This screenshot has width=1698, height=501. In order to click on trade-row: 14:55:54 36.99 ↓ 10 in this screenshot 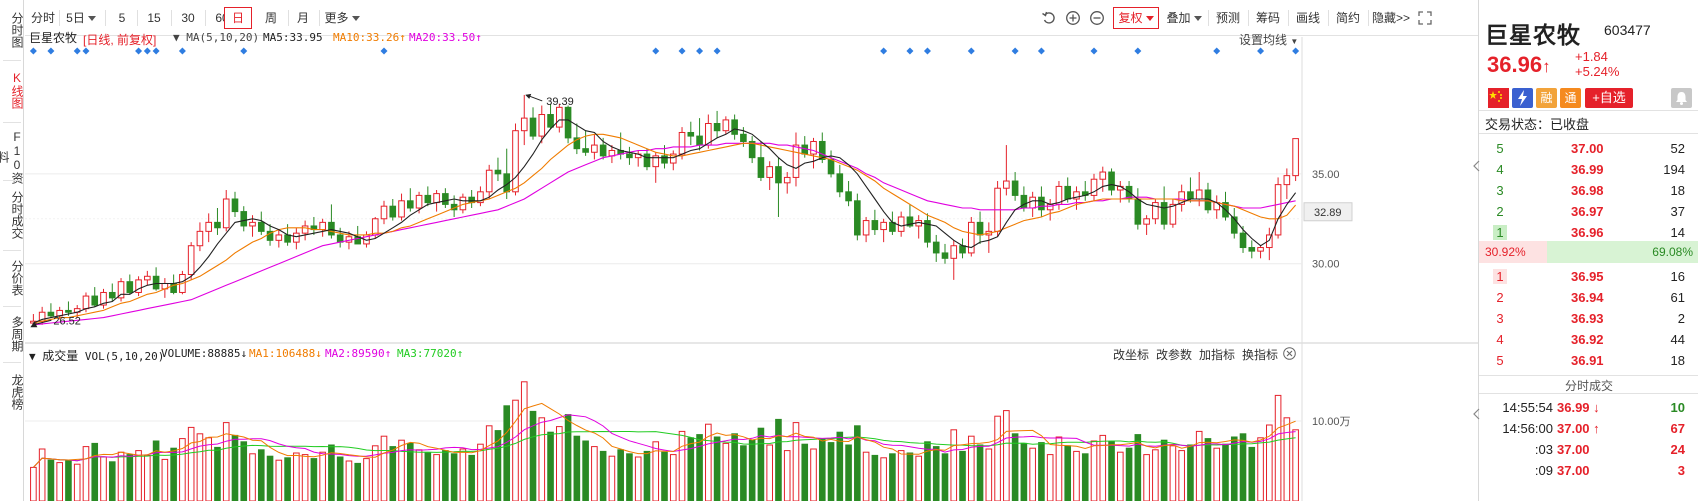, I will do `click(1588, 408)`.